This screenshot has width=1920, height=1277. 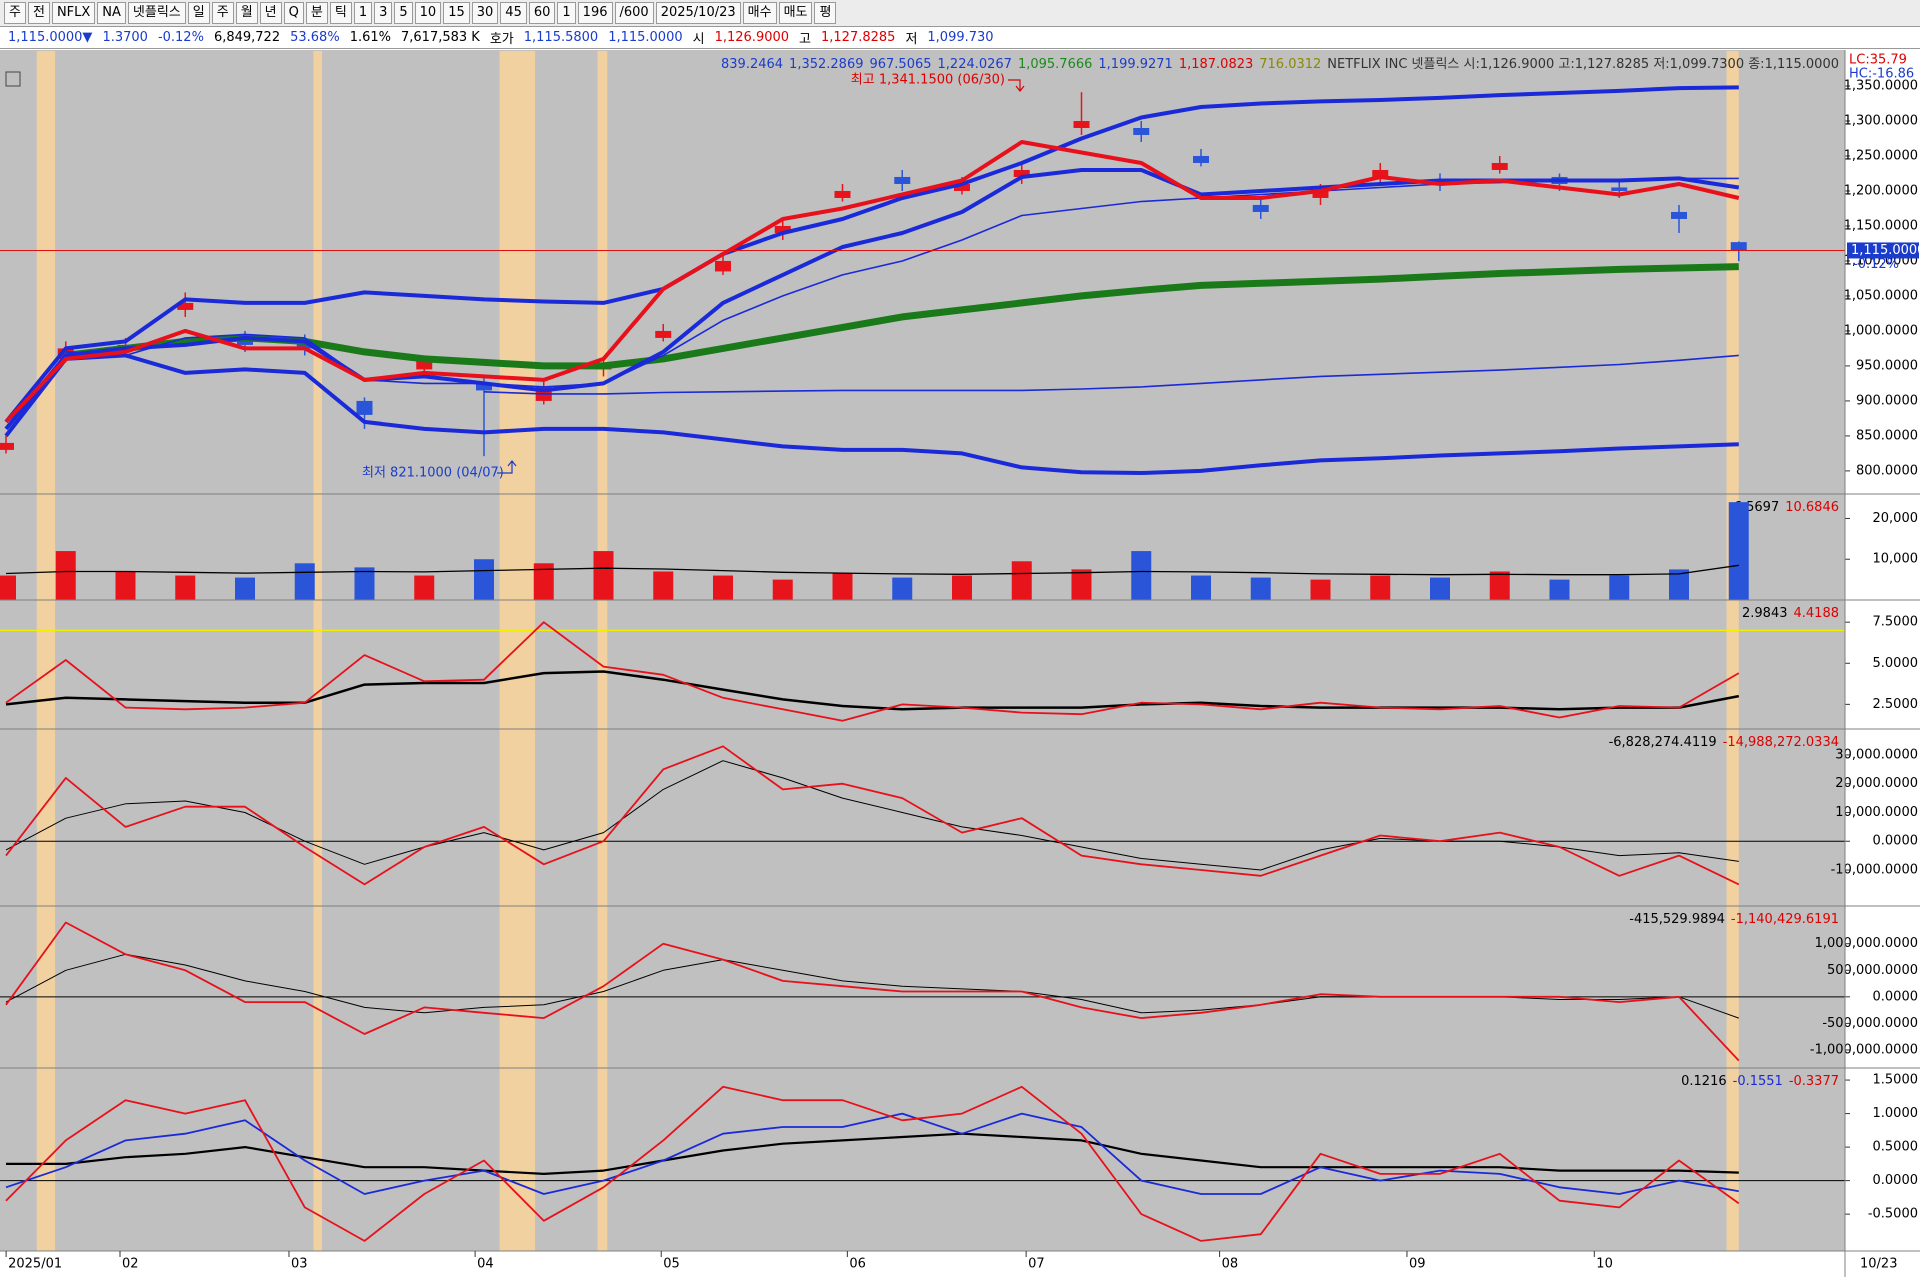 I want to click on toolbar-button: 일, so click(x=198, y=13).